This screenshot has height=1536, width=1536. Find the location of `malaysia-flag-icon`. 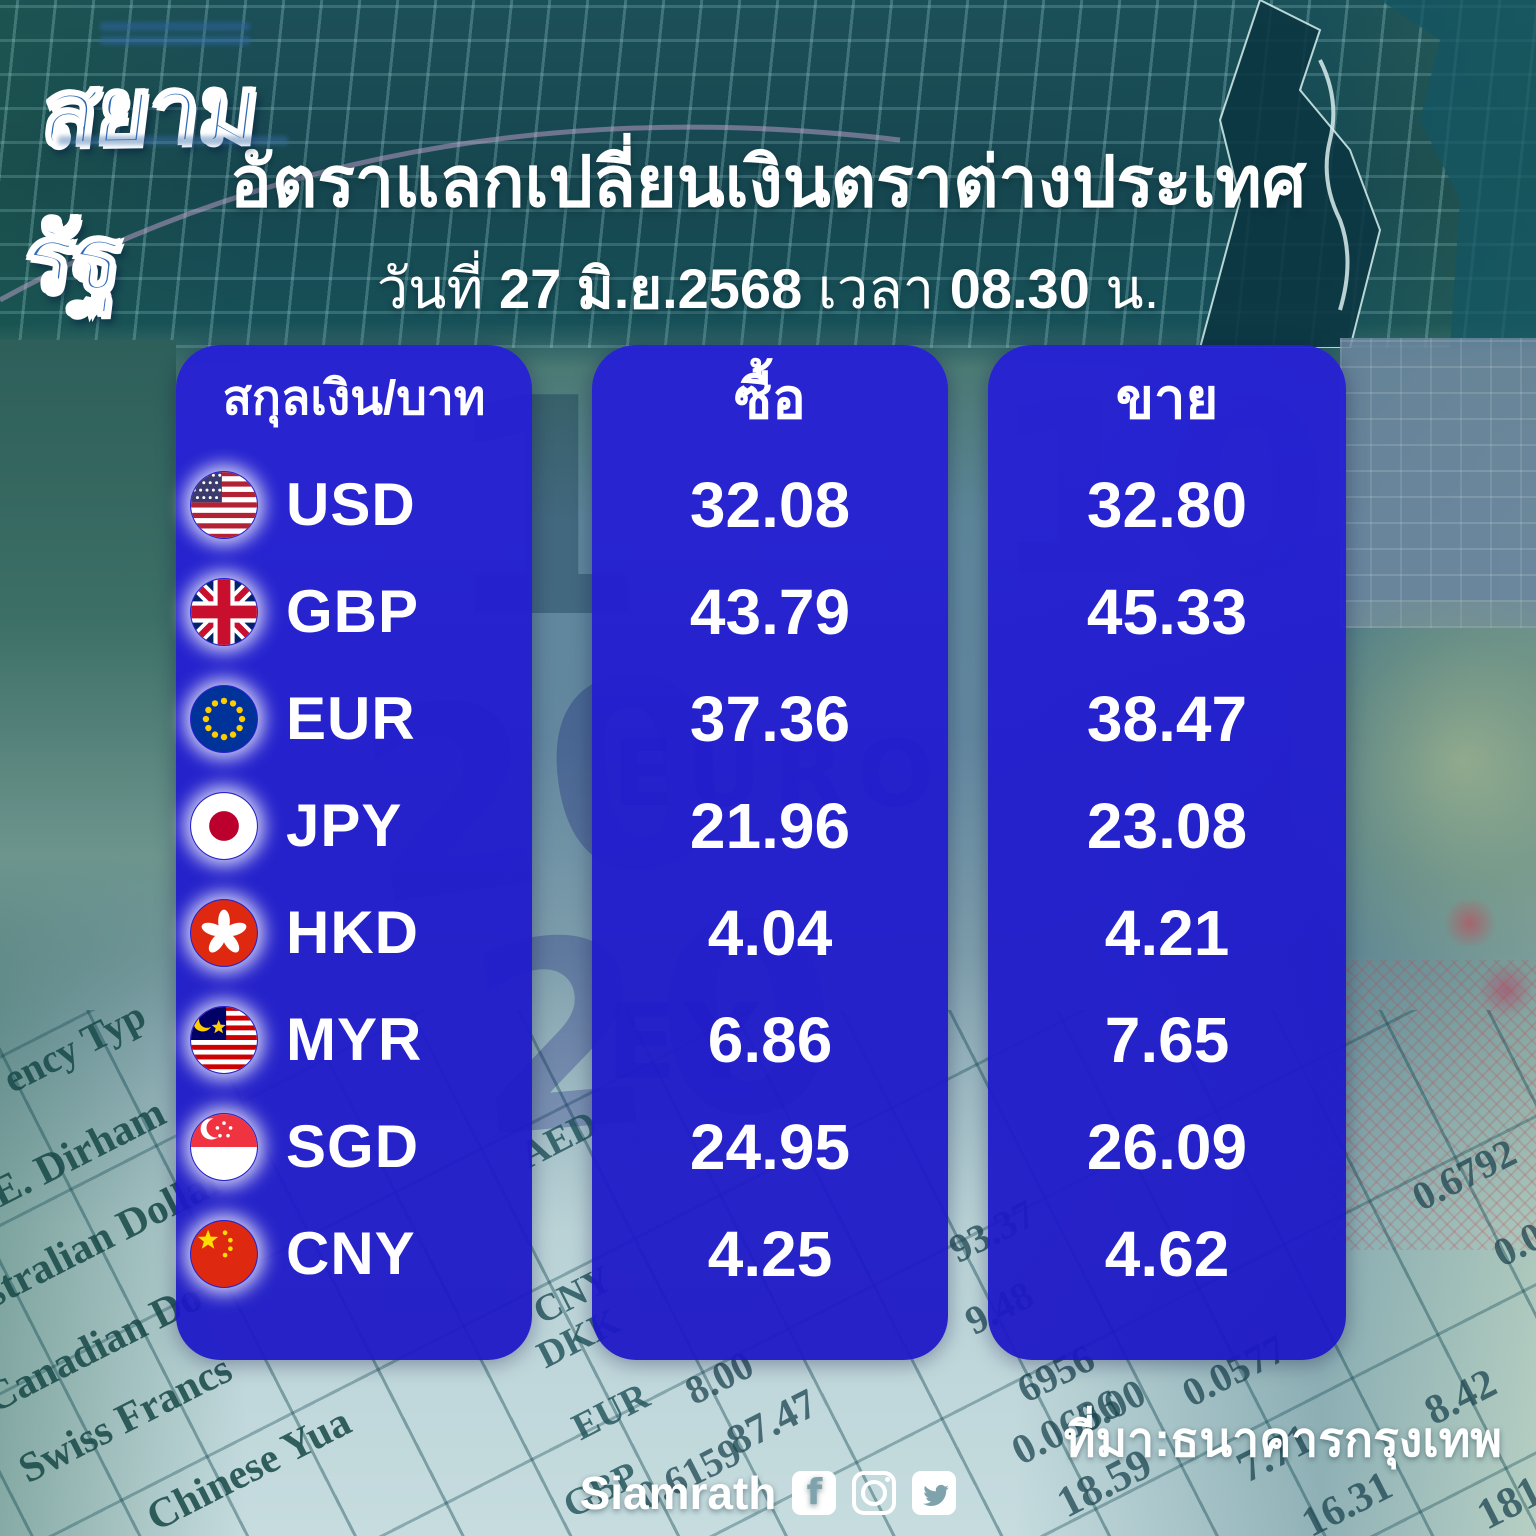

malaysia-flag-icon is located at coordinates (224, 1040).